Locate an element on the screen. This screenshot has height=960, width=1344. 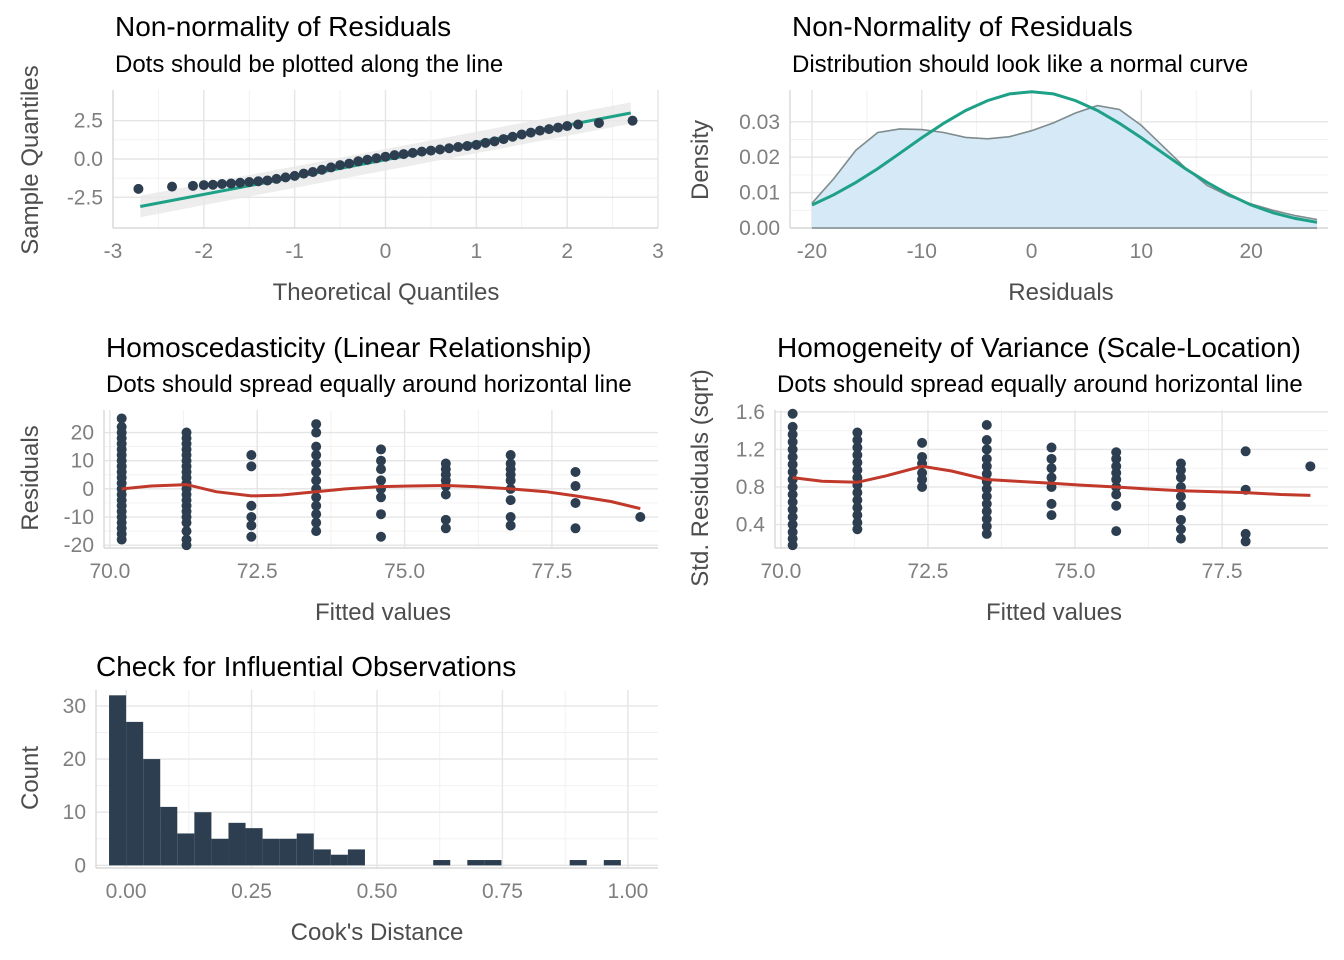
normal-curve is located at coordinates (1064, 157).